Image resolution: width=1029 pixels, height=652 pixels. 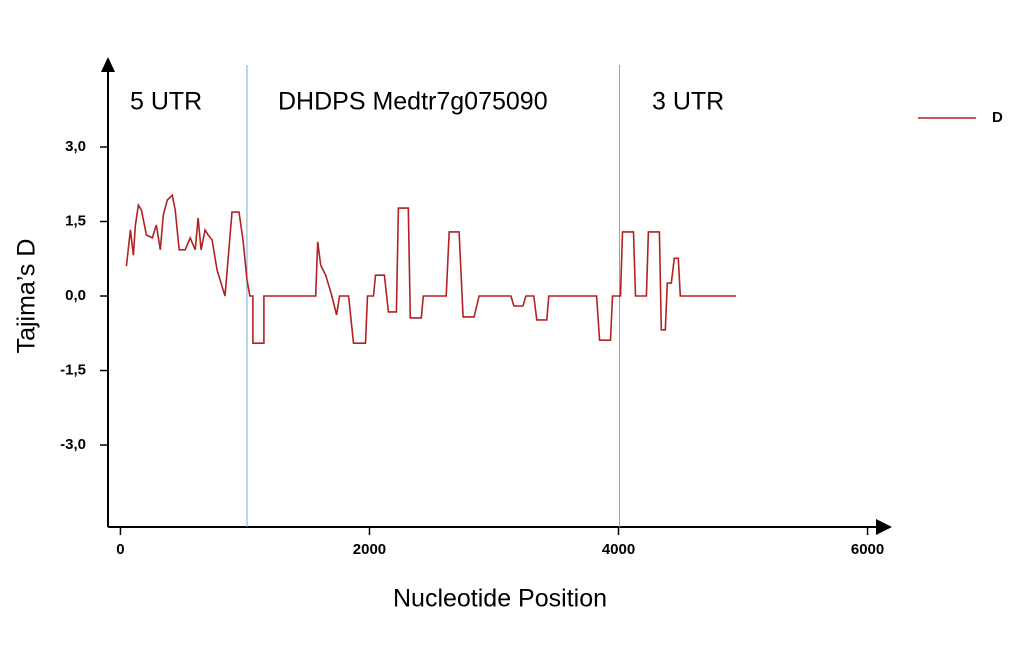 What do you see at coordinates (73, 444) in the screenshot?
I see `y-tick-label: -3,0` at bounding box center [73, 444].